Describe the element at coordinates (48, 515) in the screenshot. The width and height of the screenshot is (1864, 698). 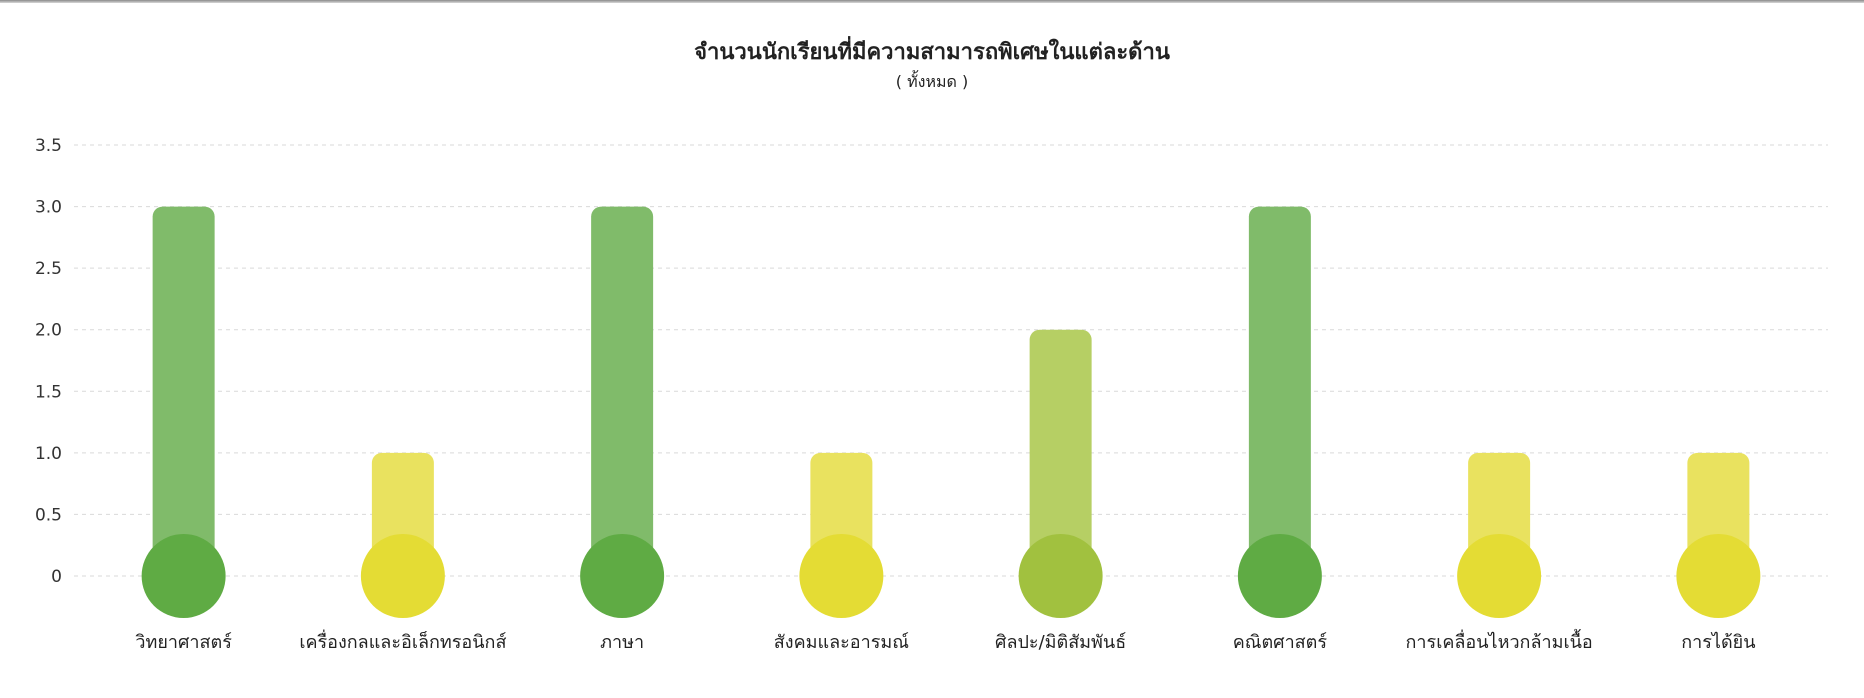
I see `y-tick-label: 0.5` at that location.